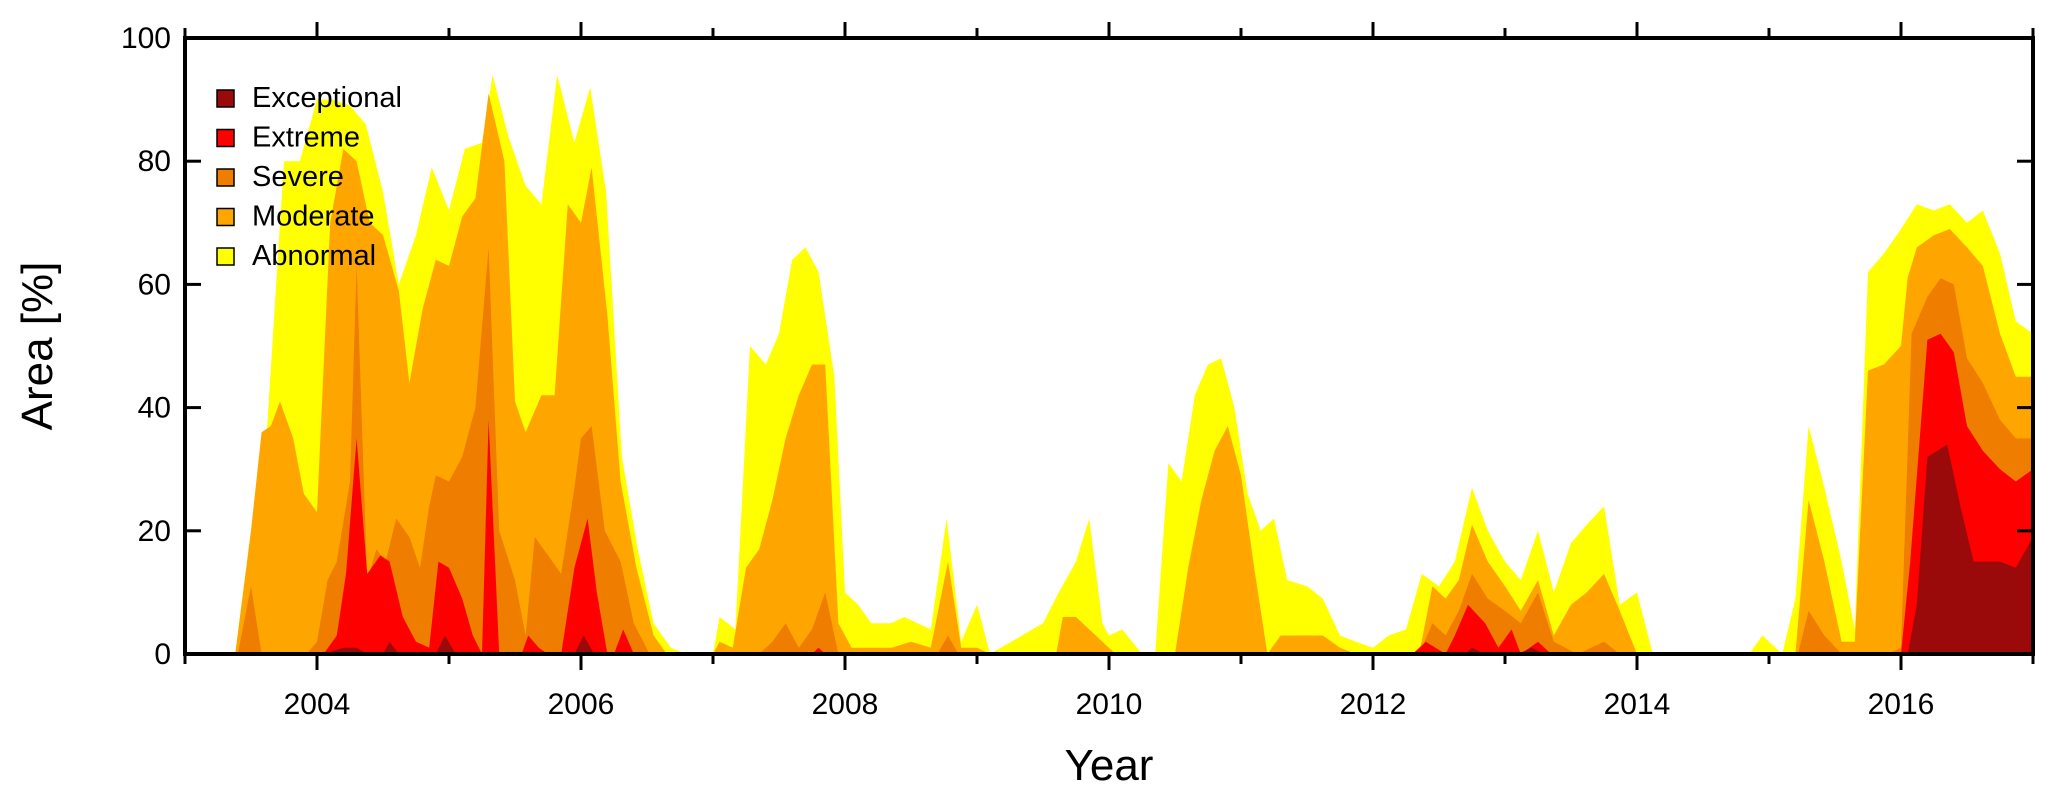 The width and height of the screenshot is (2067, 799). I want to click on x-tick-label: 2012, so click(1373, 704).